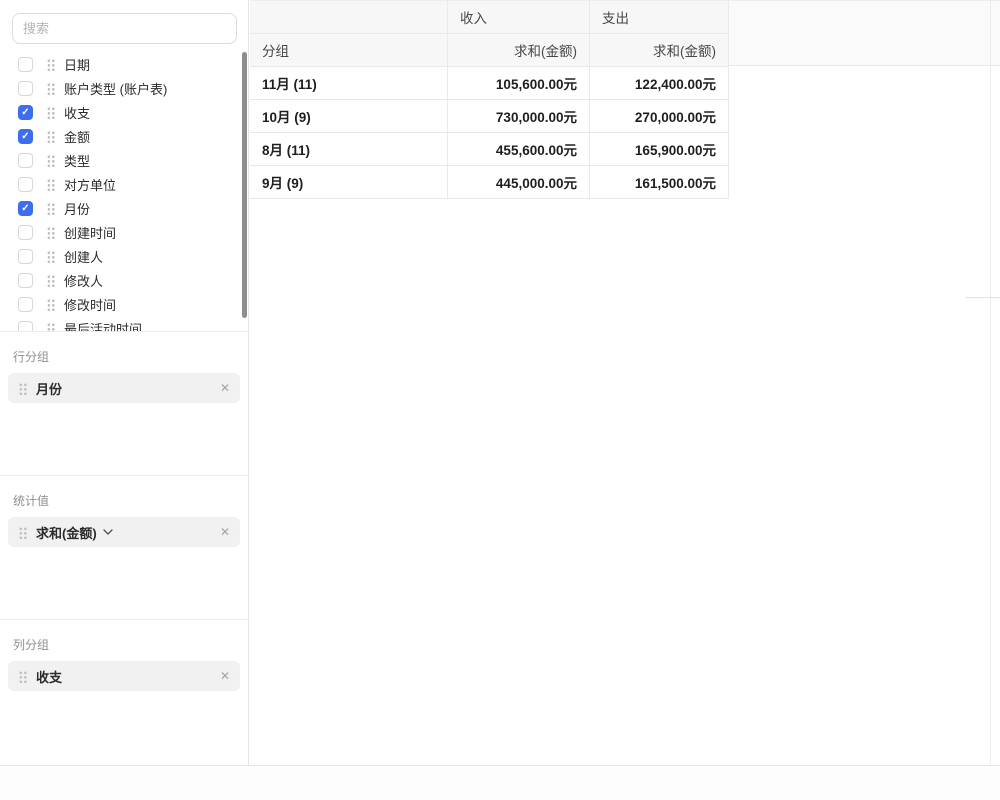  Describe the element at coordinates (77, 137) in the screenshot. I see `field-label: 金额` at that location.